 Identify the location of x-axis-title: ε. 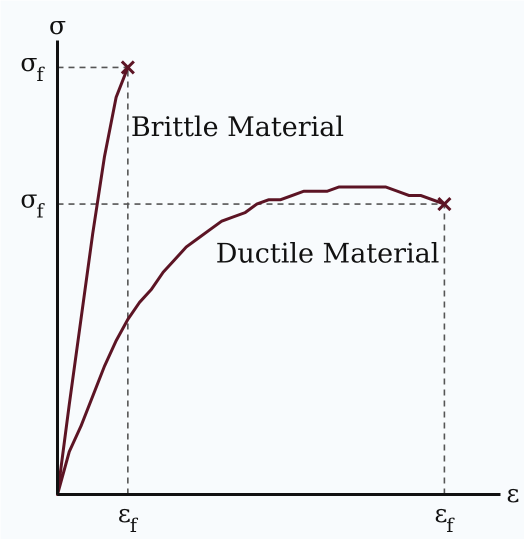
(513, 493).